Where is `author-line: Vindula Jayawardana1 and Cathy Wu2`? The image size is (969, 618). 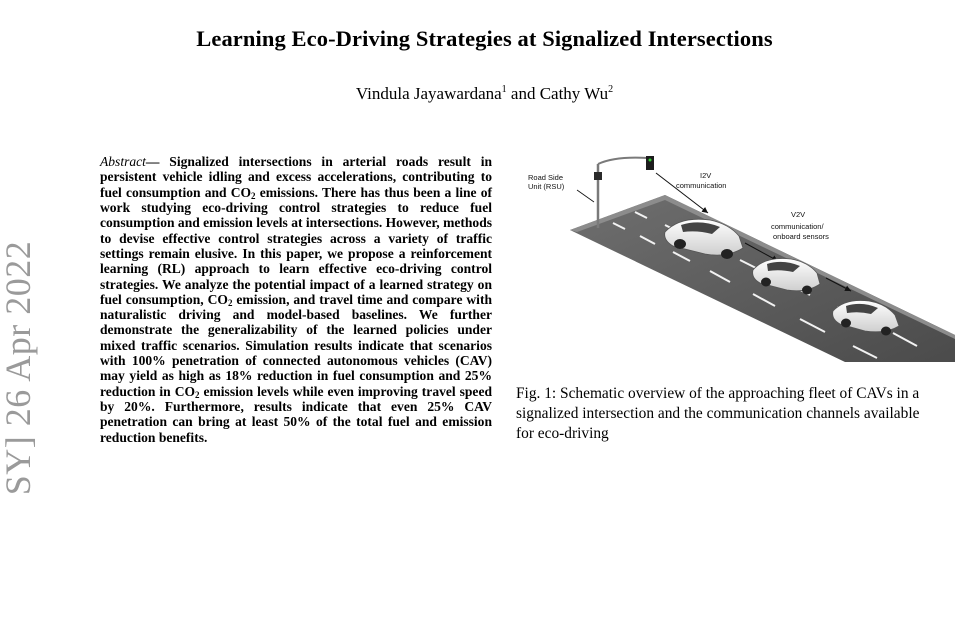 author-line: Vindula Jayawardana1 and Cathy Wu2 is located at coordinates (484, 94).